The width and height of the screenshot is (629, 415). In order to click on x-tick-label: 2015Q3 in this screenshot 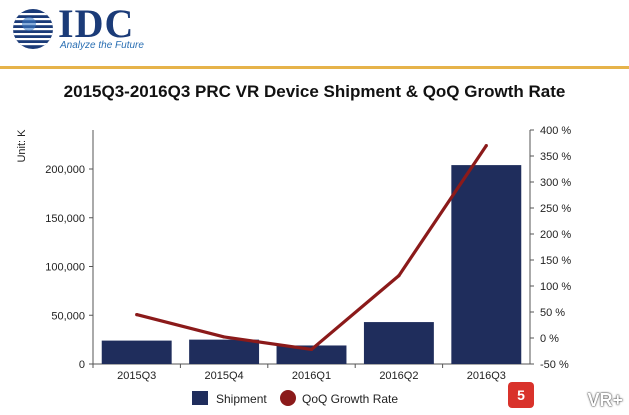, I will do `click(136, 376)`.